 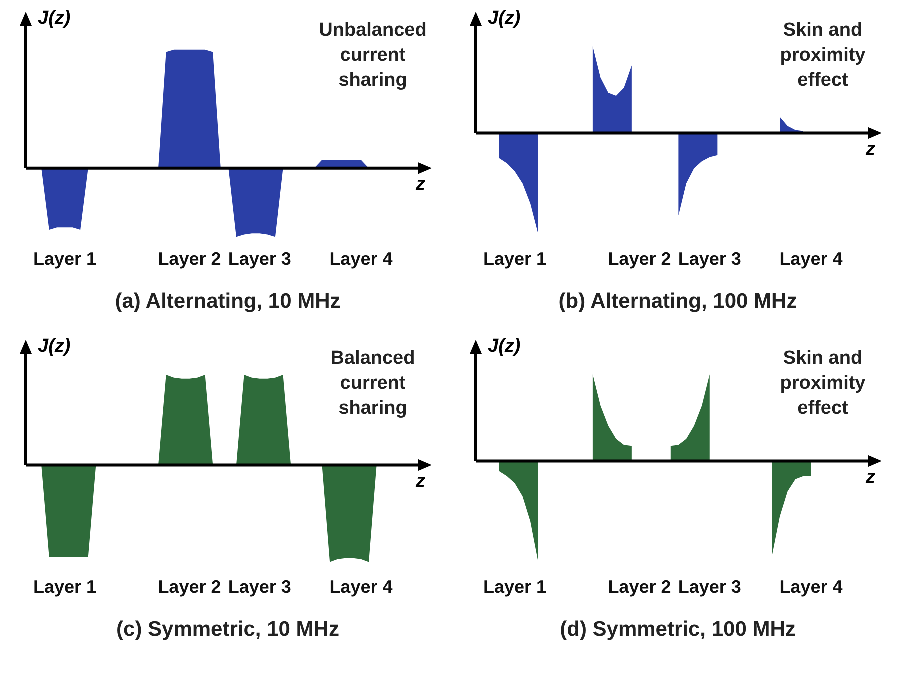 I want to click on text: (b) Alternating, 100 MHz, so click(x=678, y=302).